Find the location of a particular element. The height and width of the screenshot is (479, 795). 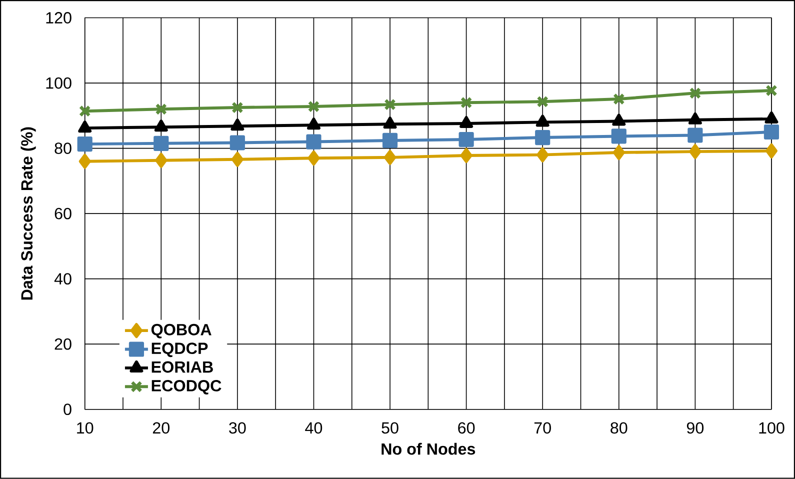

x-tick-label: 20 is located at coordinates (161, 428).